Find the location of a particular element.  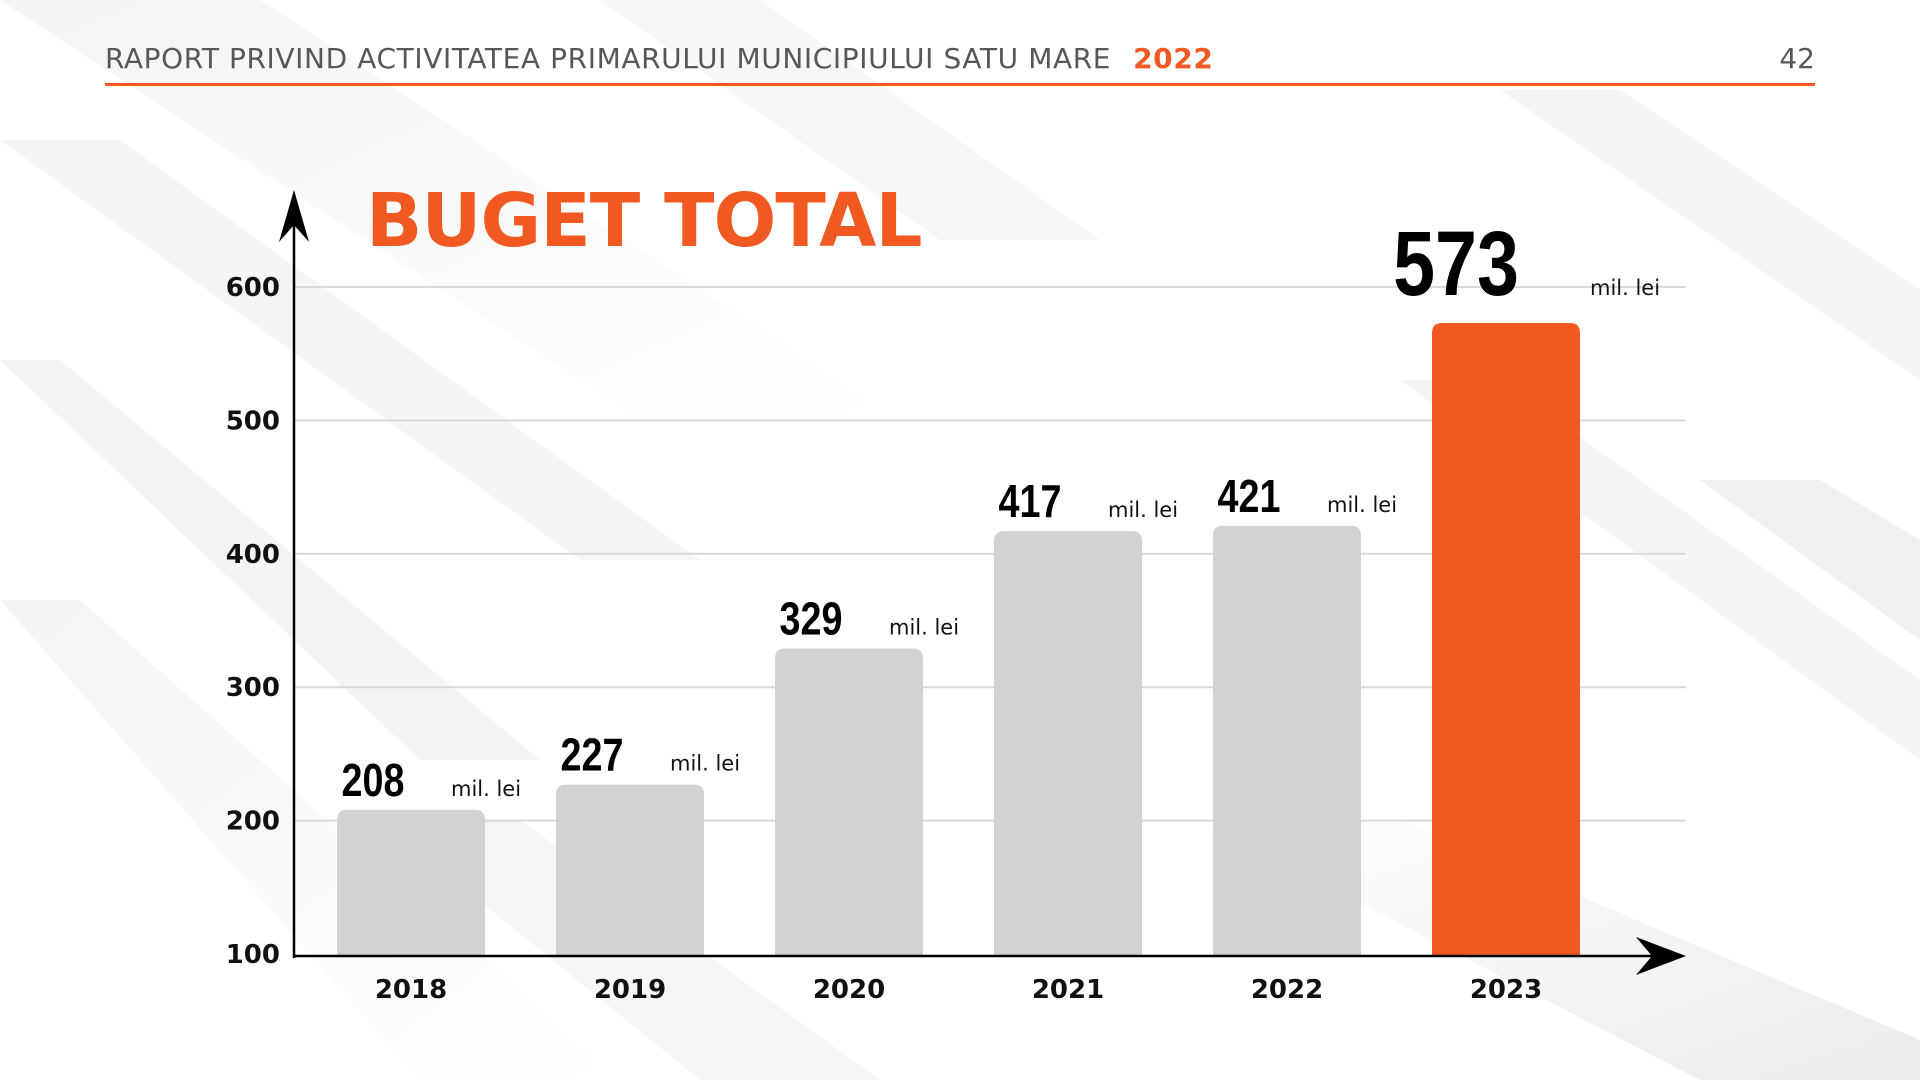

value-number: 573 is located at coordinates (1456, 263).